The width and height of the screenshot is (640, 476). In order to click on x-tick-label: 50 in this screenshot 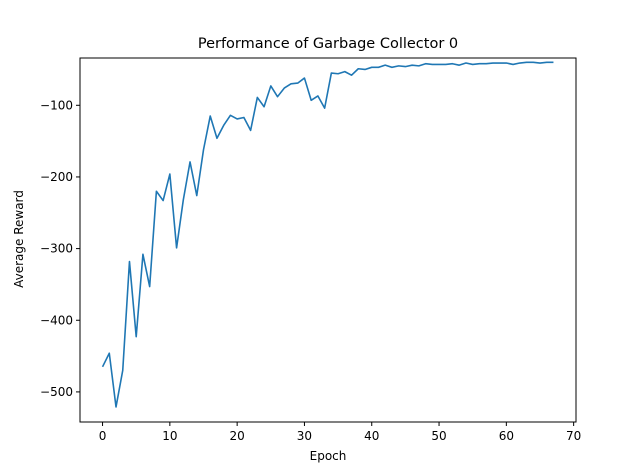, I will do `click(438, 436)`.